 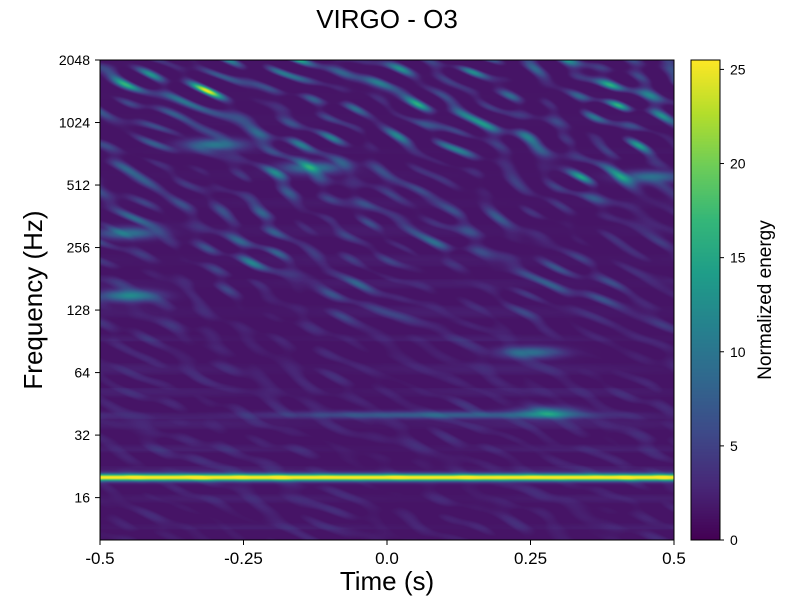 What do you see at coordinates (734, 446) in the screenshot?
I see `colorbar-tick-label: 5` at bounding box center [734, 446].